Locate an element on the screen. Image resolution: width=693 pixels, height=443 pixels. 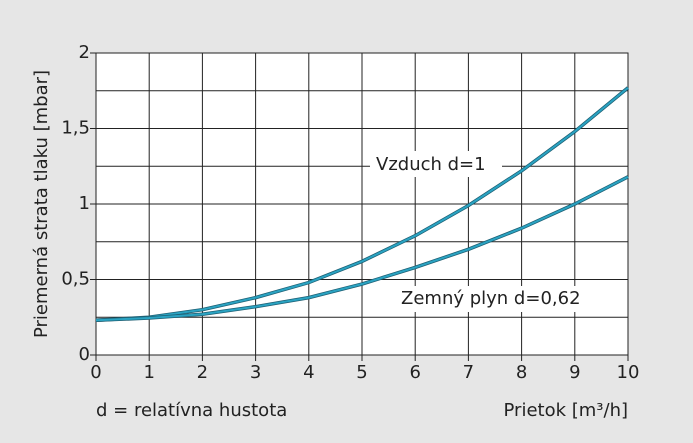
x-tick-label: 1 is located at coordinates (148, 372).